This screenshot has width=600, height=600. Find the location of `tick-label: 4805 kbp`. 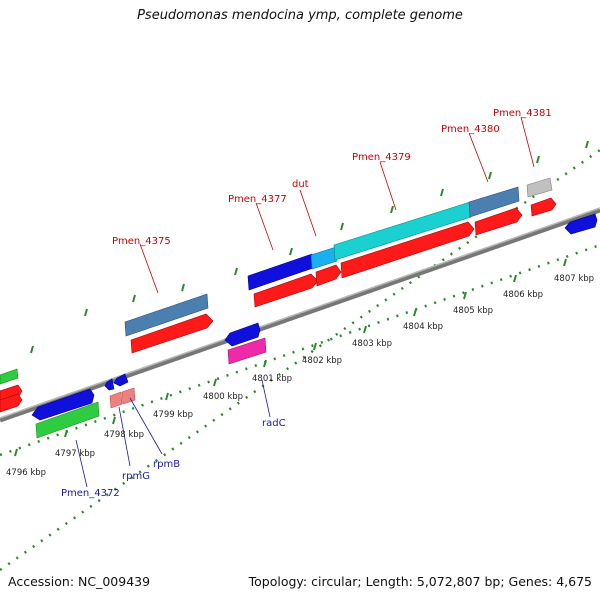

tick-label: 4805 kbp is located at coordinates (473, 311).